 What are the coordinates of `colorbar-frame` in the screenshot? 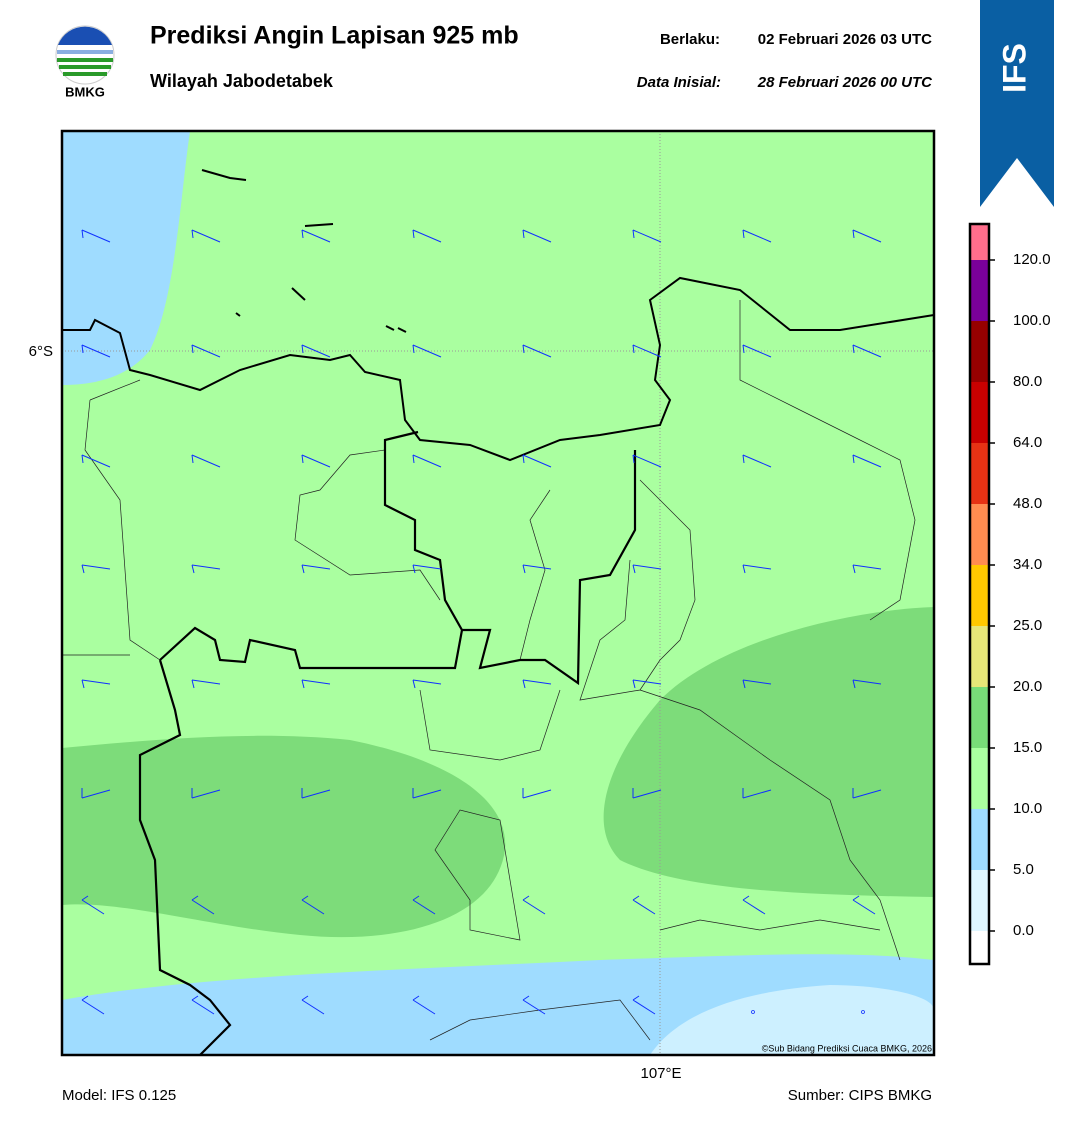 It's located at (979, 594).